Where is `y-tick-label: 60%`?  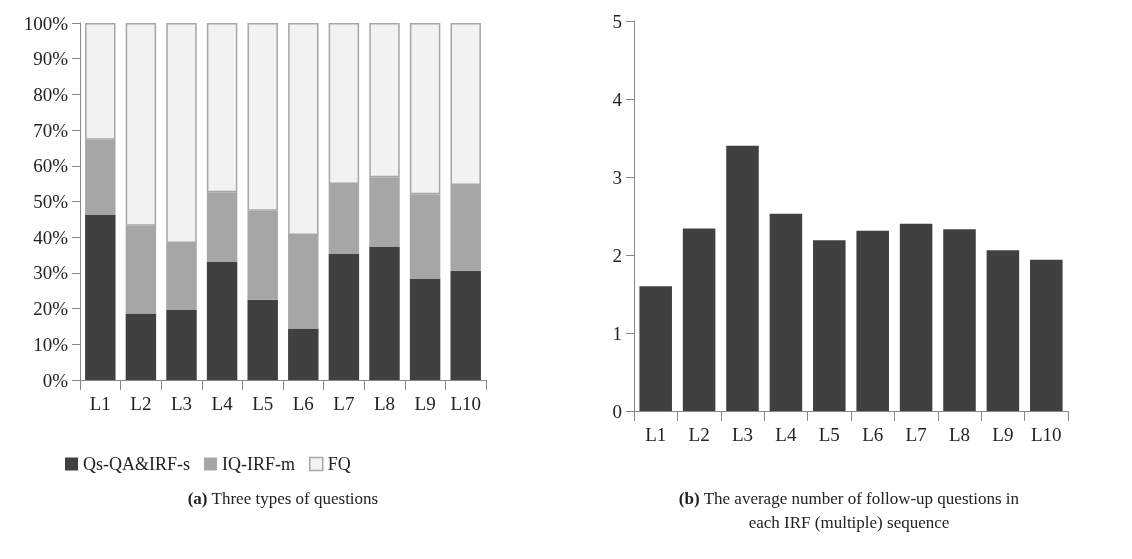
y-tick-label: 60% is located at coordinates (51, 166).